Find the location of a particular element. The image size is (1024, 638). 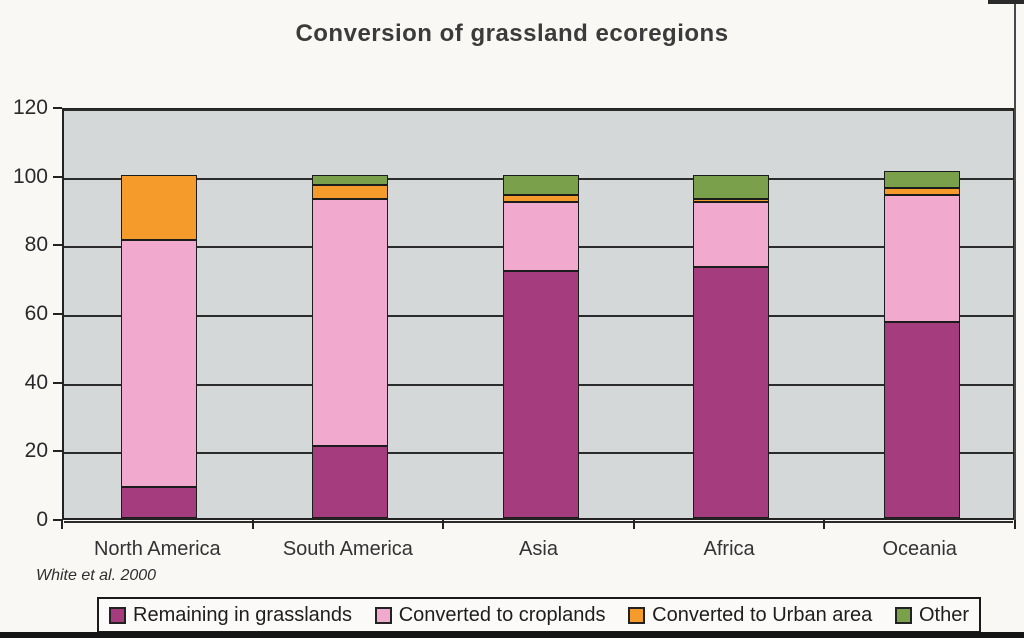

x-category-label: South America is located at coordinates (347, 549).